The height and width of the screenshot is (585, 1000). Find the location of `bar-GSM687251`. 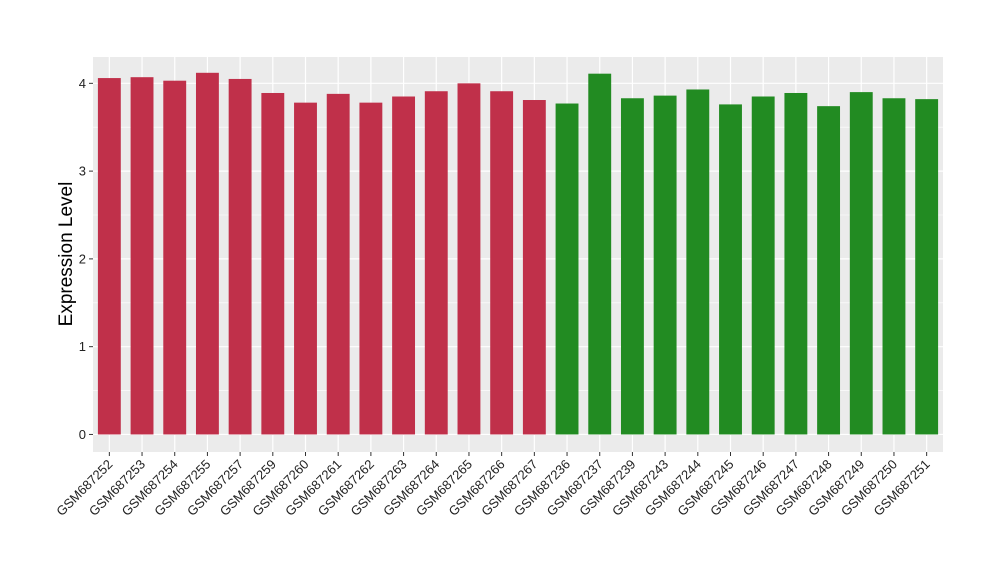

bar-GSM687251 is located at coordinates (927, 267).